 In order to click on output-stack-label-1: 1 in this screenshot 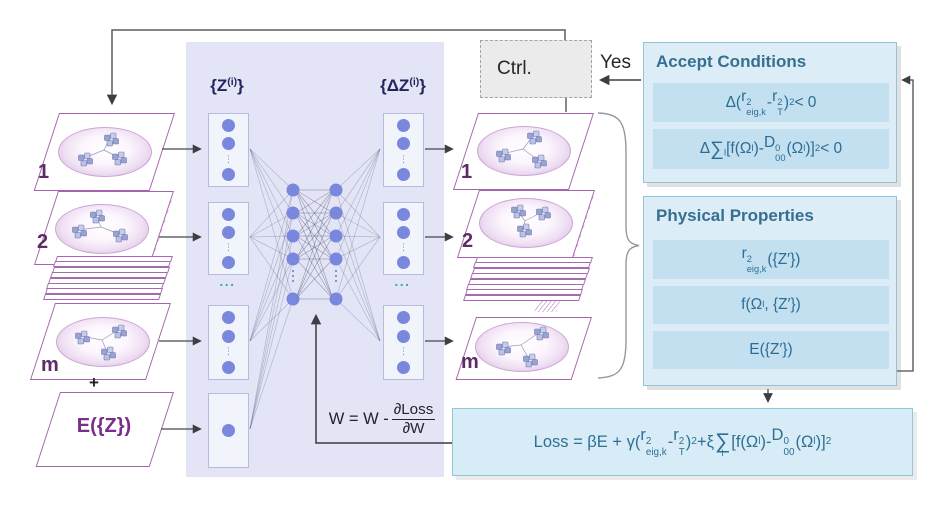, I will do `click(467, 172)`.